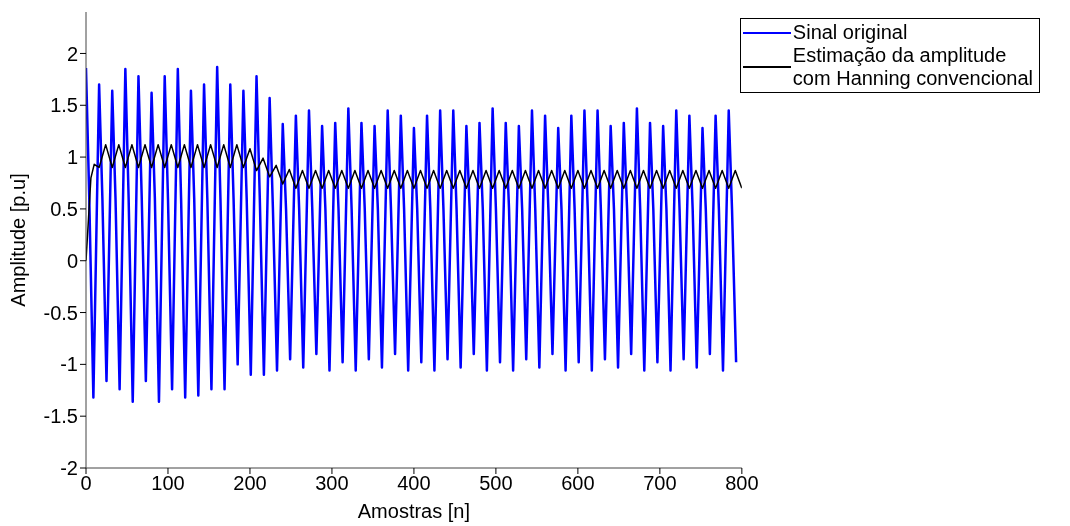  What do you see at coordinates (86, 483) in the screenshot?
I see `x-tick-label: 0` at bounding box center [86, 483].